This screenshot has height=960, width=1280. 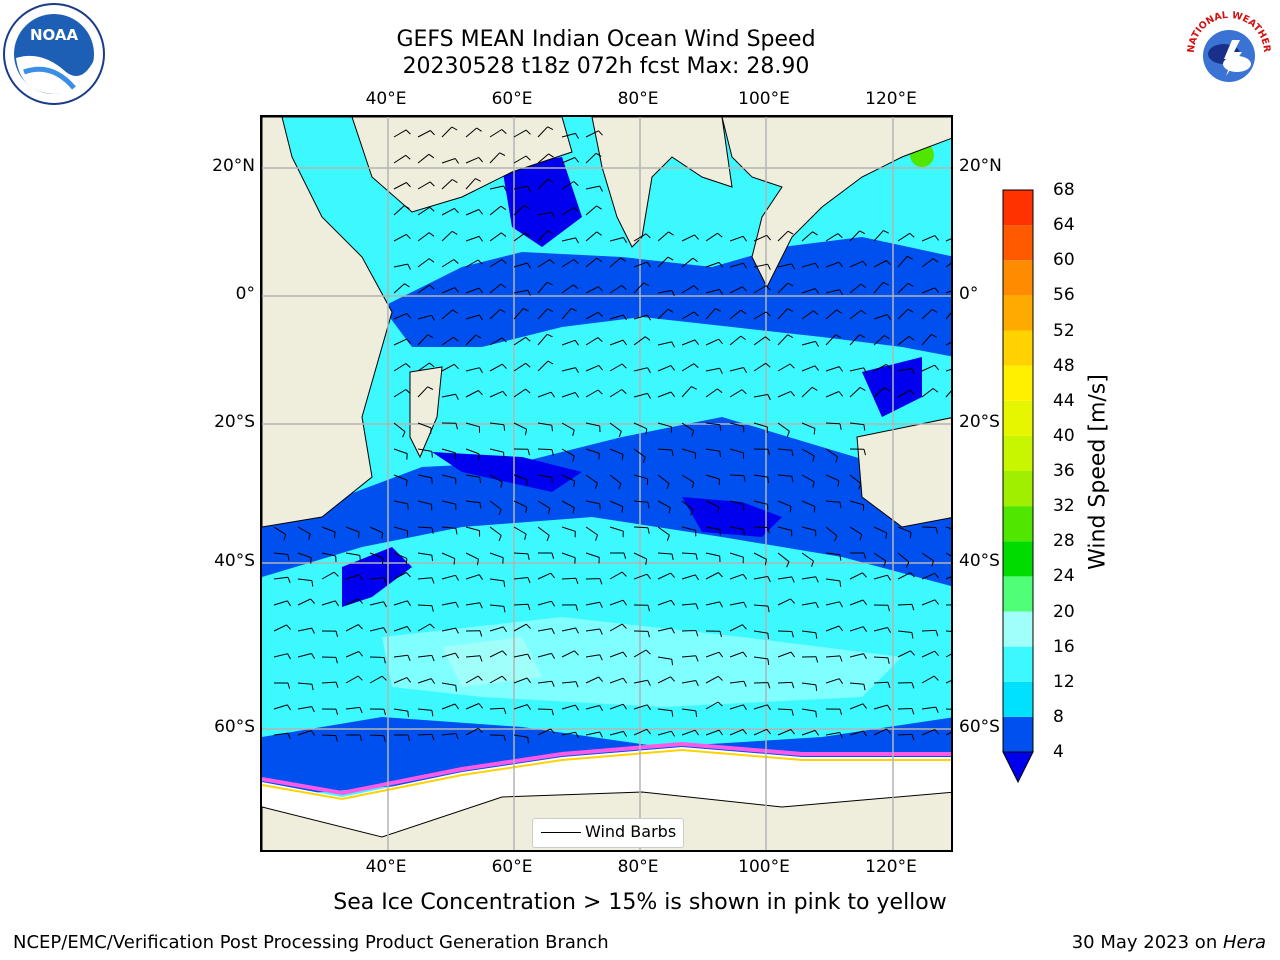 I want to click on x-tick-bottom-120e: 120°E, so click(x=891, y=867).